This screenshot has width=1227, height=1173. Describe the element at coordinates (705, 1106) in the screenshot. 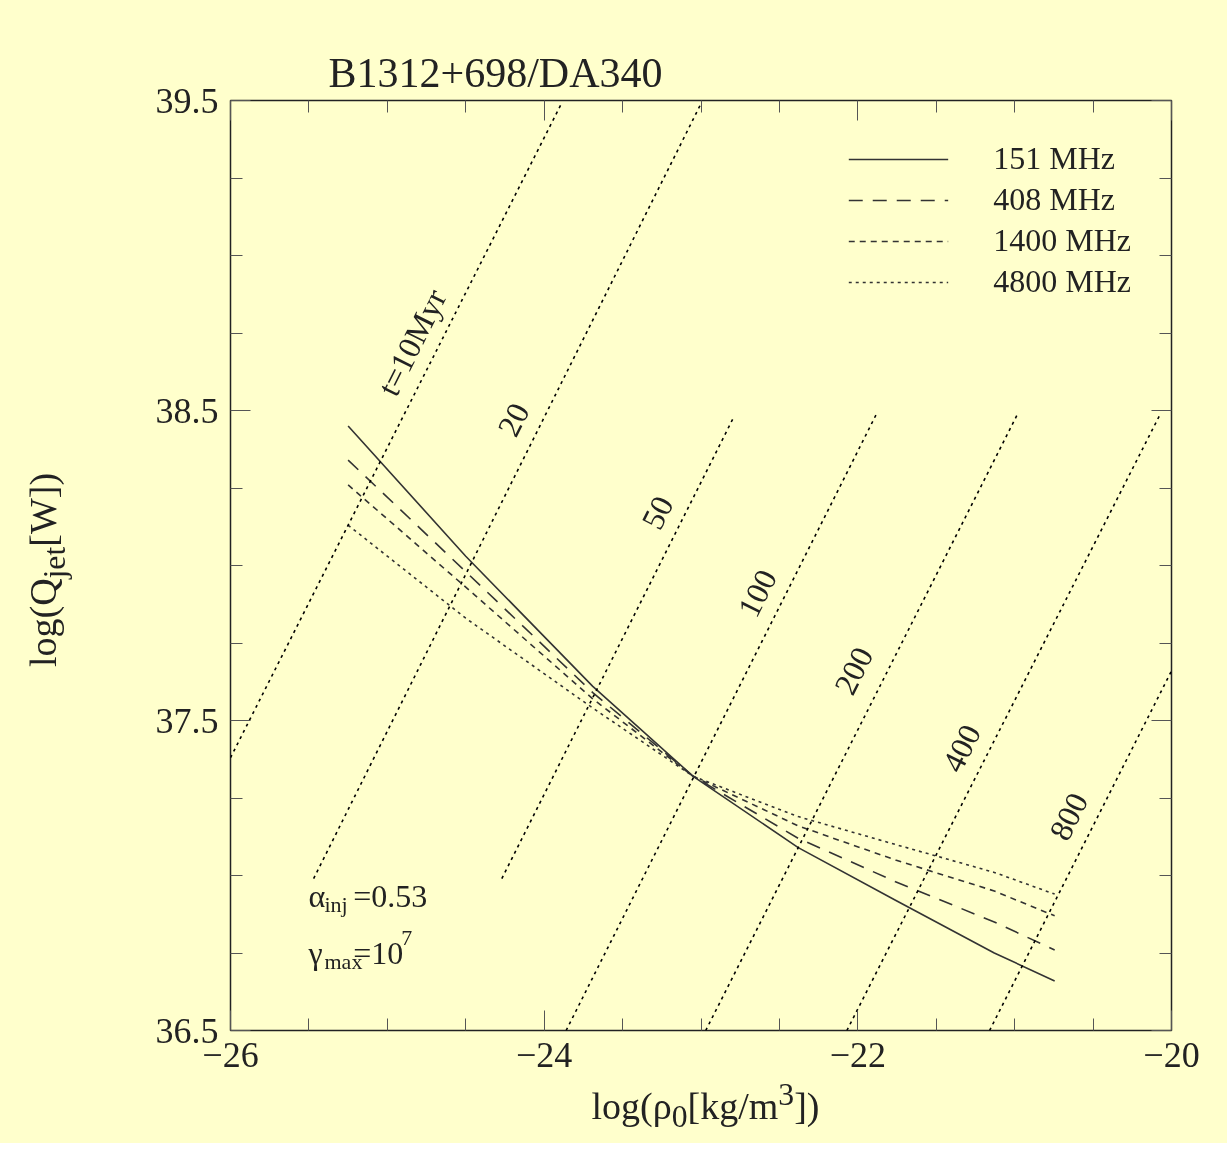

I see `x-axis-title: log(ρ$_{0}$[kg/m$^{3}$])` at that location.